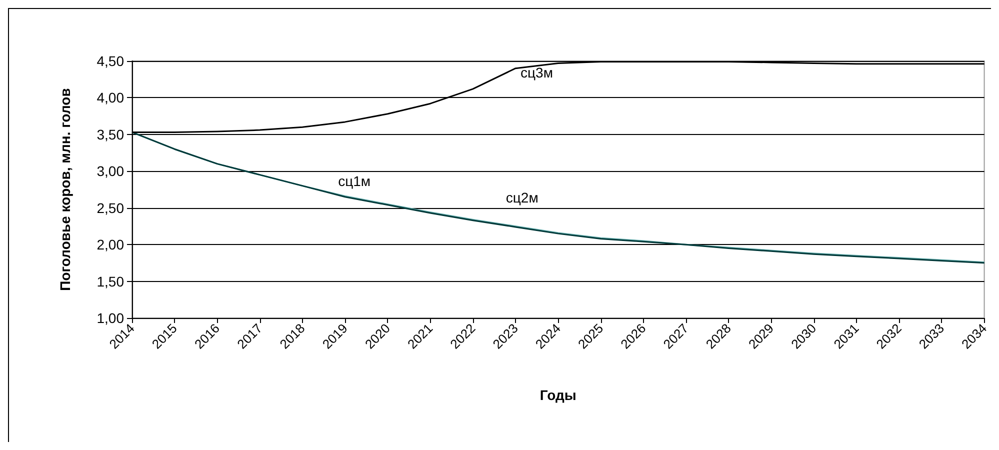 This screenshot has width=999, height=450. What do you see at coordinates (110, 171) in the screenshot?
I see `y-tick-label: 3,00` at bounding box center [110, 171].